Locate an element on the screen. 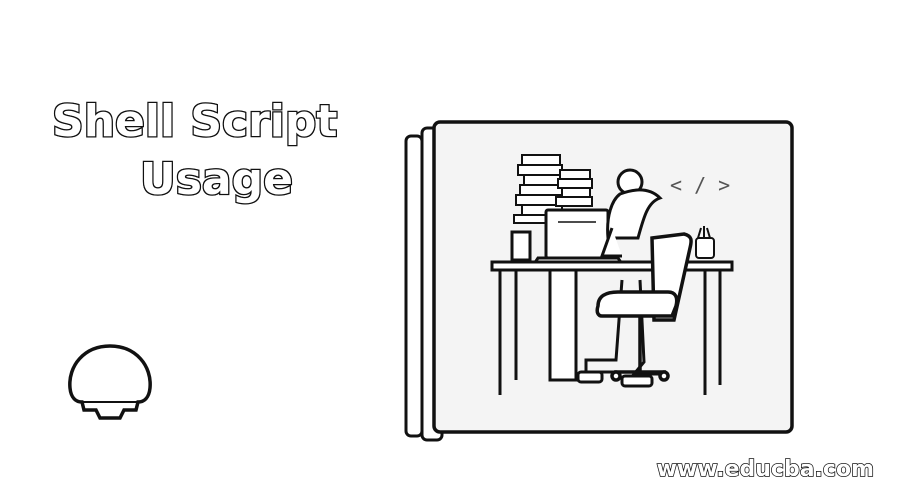 The width and height of the screenshot is (900, 500). photo-frame is located at coordinates (521, 246).